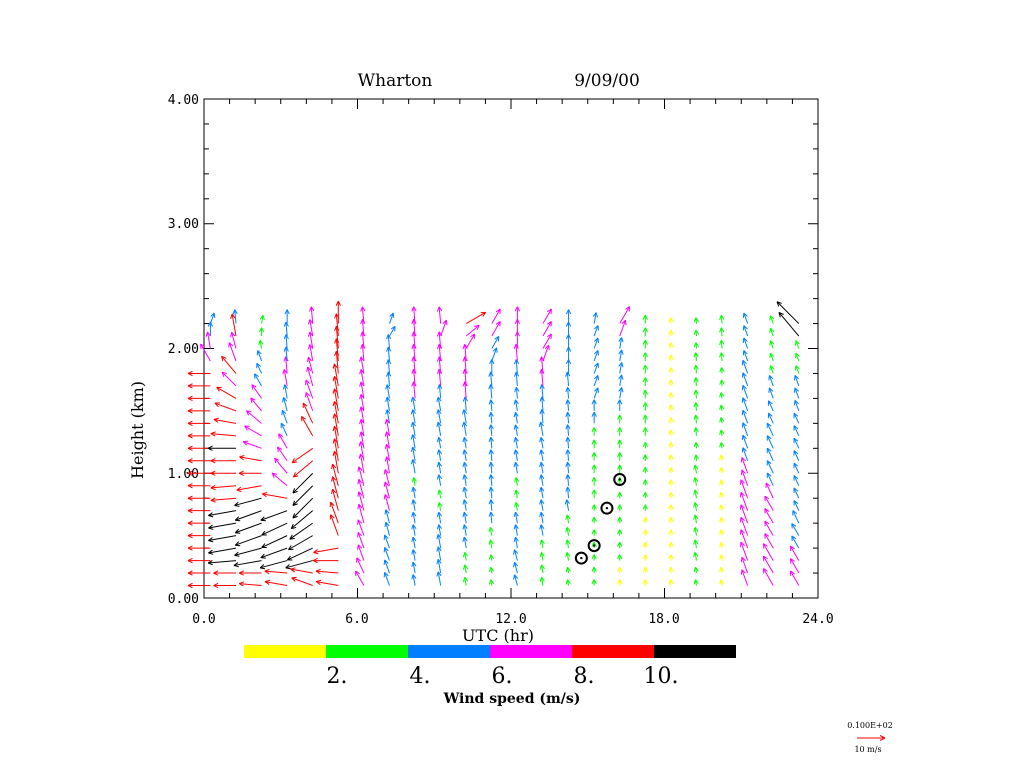  I want to click on colorbar-tick-label-6: 6., so click(502, 676).